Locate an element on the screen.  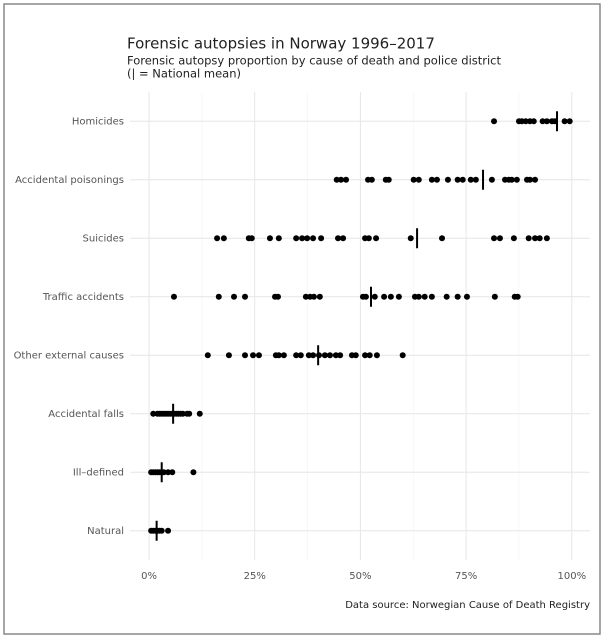
y-tick-label: Homicides is located at coordinates (98, 121).